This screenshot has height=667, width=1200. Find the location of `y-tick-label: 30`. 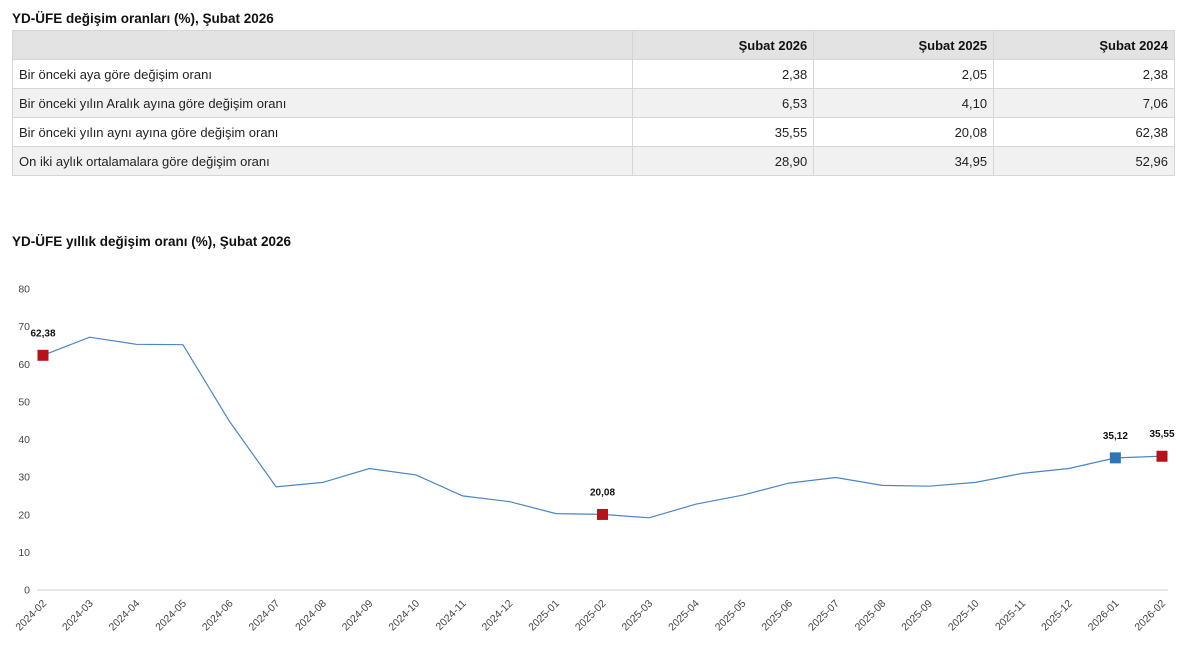

y-tick-label: 30 is located at coordinates (24, 478).